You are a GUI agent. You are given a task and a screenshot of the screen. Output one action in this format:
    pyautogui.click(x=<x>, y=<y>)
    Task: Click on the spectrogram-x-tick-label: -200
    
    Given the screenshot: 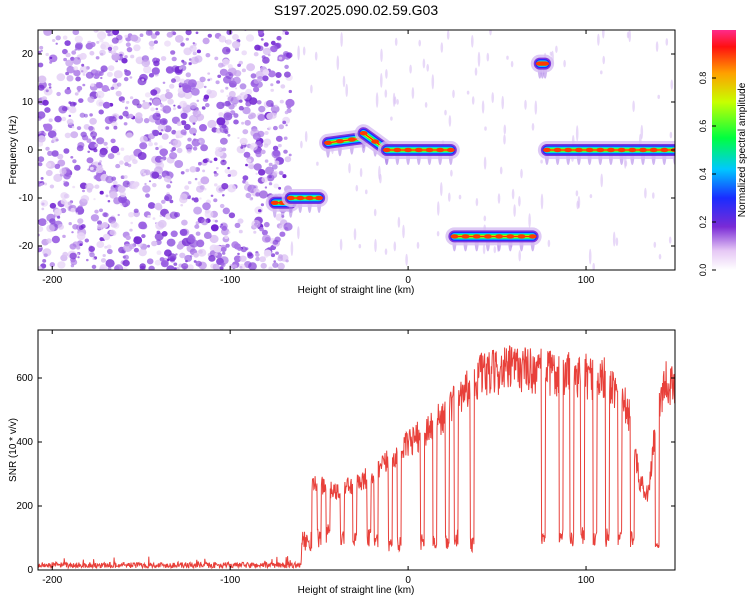 What is the action you would take?
    pyautogui.click(x=52, y=280)
    